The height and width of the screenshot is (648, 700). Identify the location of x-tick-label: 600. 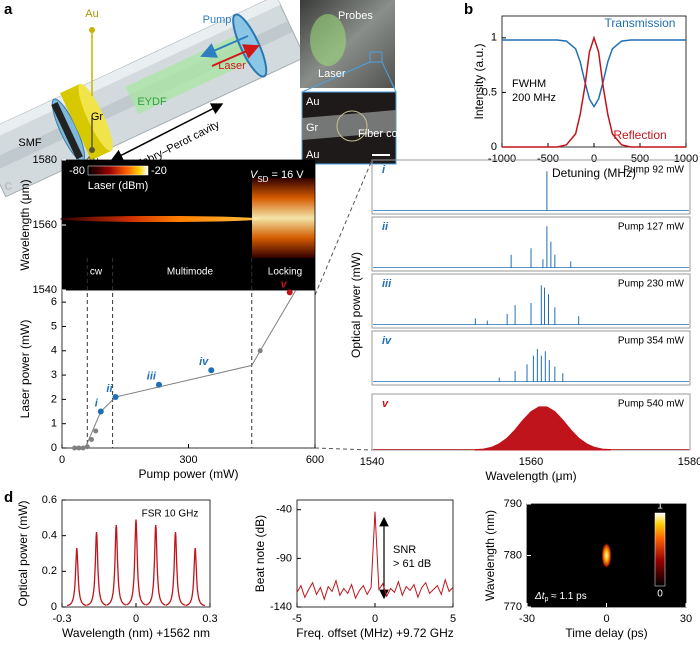
(315, 460).